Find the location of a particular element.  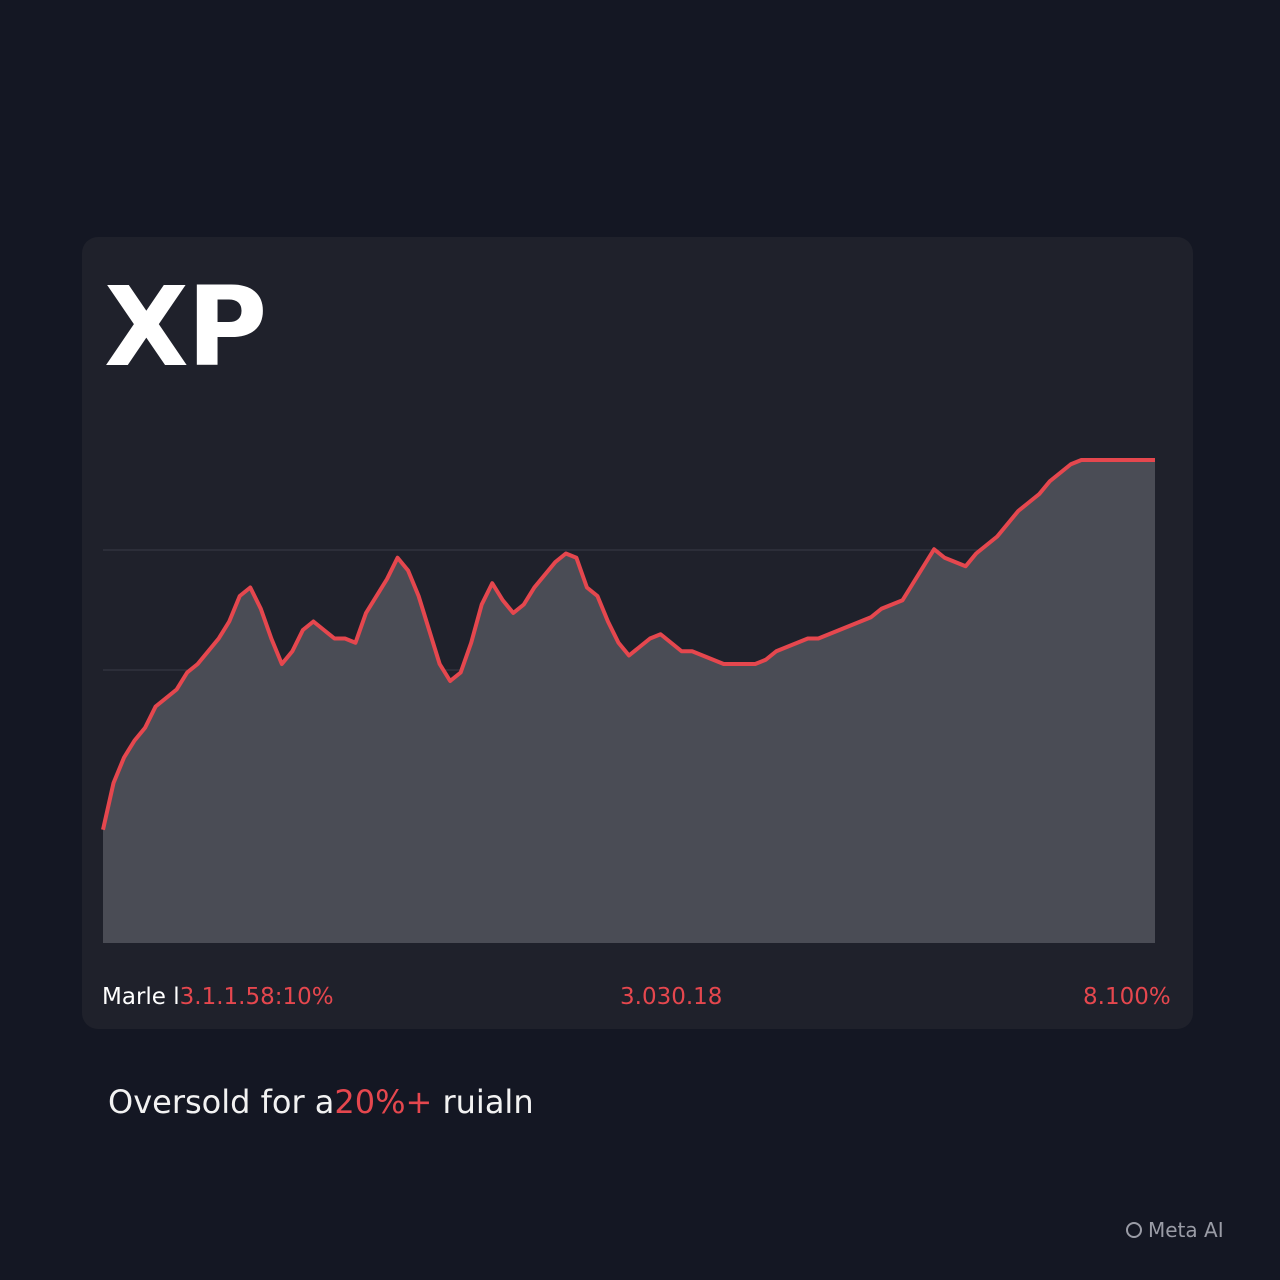

footer-left-label: Marle l is located at coordinates (141, 997).